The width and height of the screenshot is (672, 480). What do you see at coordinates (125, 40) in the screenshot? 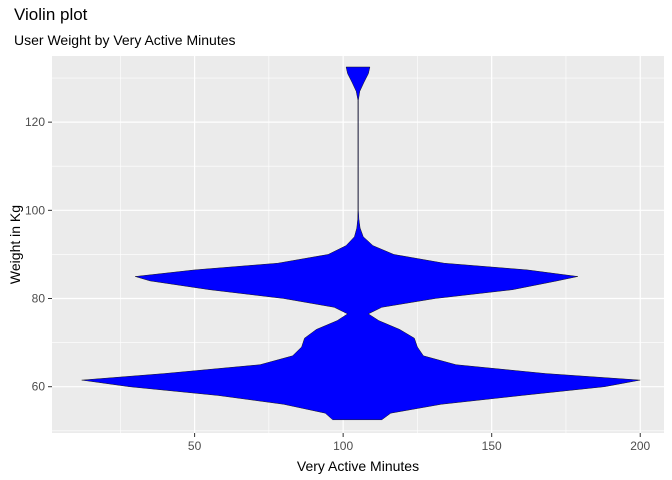
I see `chart-subtitle: User Weight by Very Active Minutes` at bounding box center [125, 40].